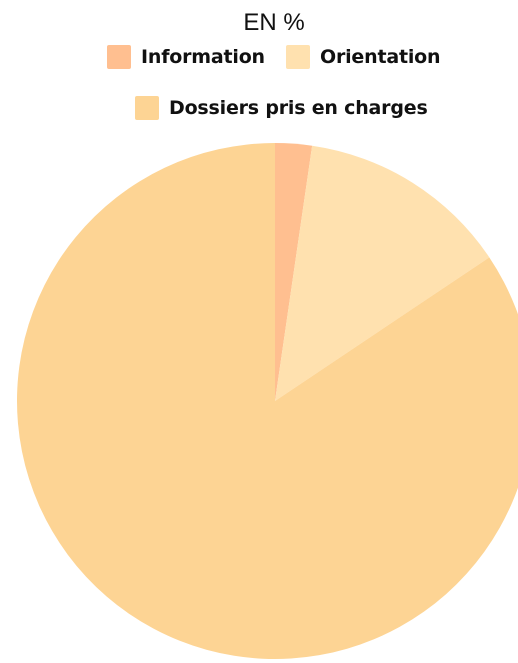 The height and width of the screenshot is (663, 518). Describe the element at coordinates (274, 22) in the screenshot. I see `chart-title: EN %` at that location.